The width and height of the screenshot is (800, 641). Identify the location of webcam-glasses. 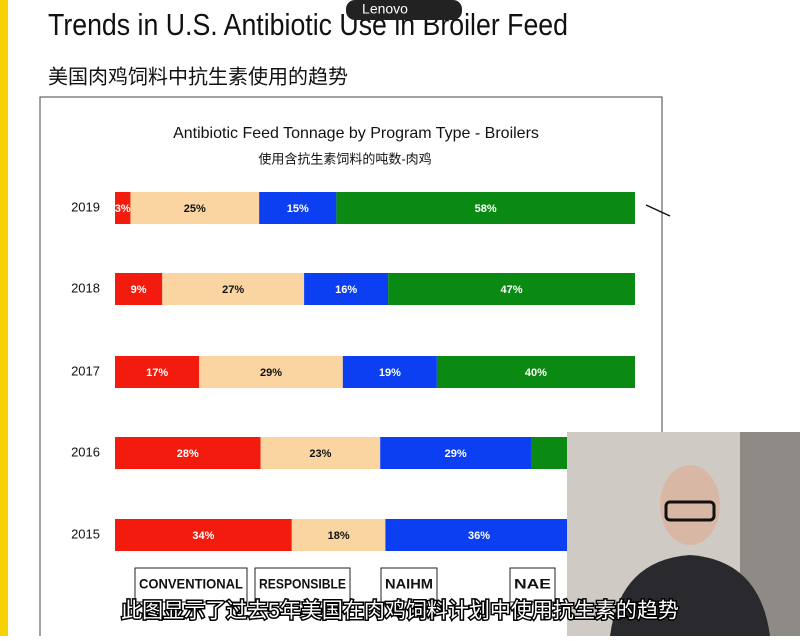
(690, 511).